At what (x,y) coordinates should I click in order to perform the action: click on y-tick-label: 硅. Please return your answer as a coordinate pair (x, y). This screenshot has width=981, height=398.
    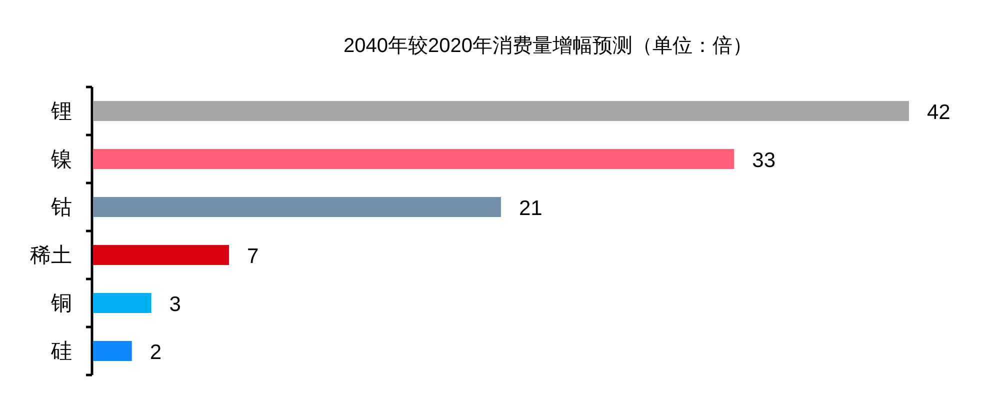
    Looking at the image, I should click on (61, 351).